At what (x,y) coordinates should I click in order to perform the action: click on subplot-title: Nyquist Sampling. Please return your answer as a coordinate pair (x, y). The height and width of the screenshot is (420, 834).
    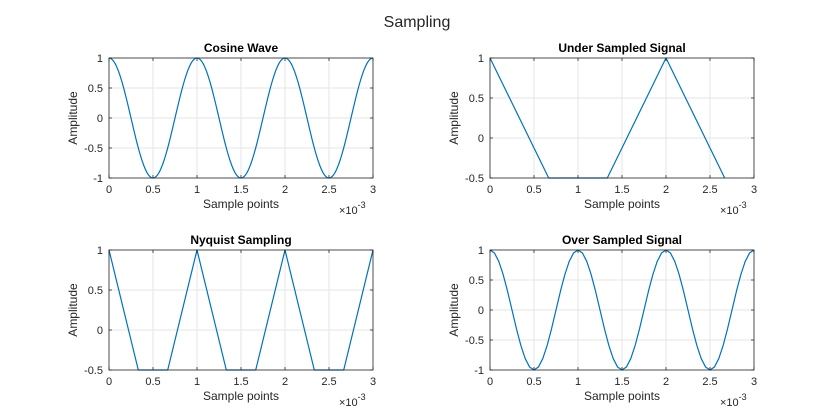
    Looking at the image, I should click on (240, 240).